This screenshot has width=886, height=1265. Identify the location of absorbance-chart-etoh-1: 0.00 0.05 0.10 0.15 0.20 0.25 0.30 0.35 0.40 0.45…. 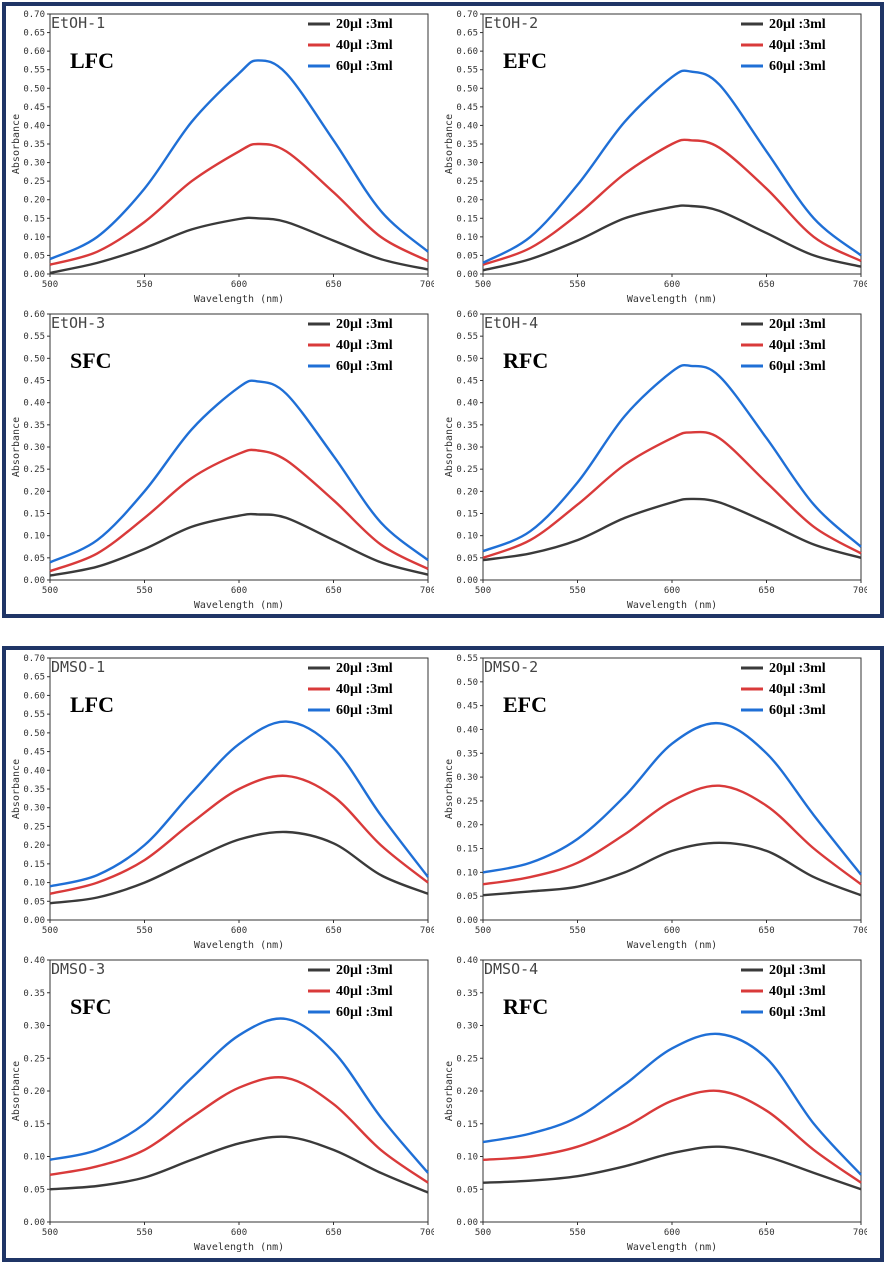
(222, 157).